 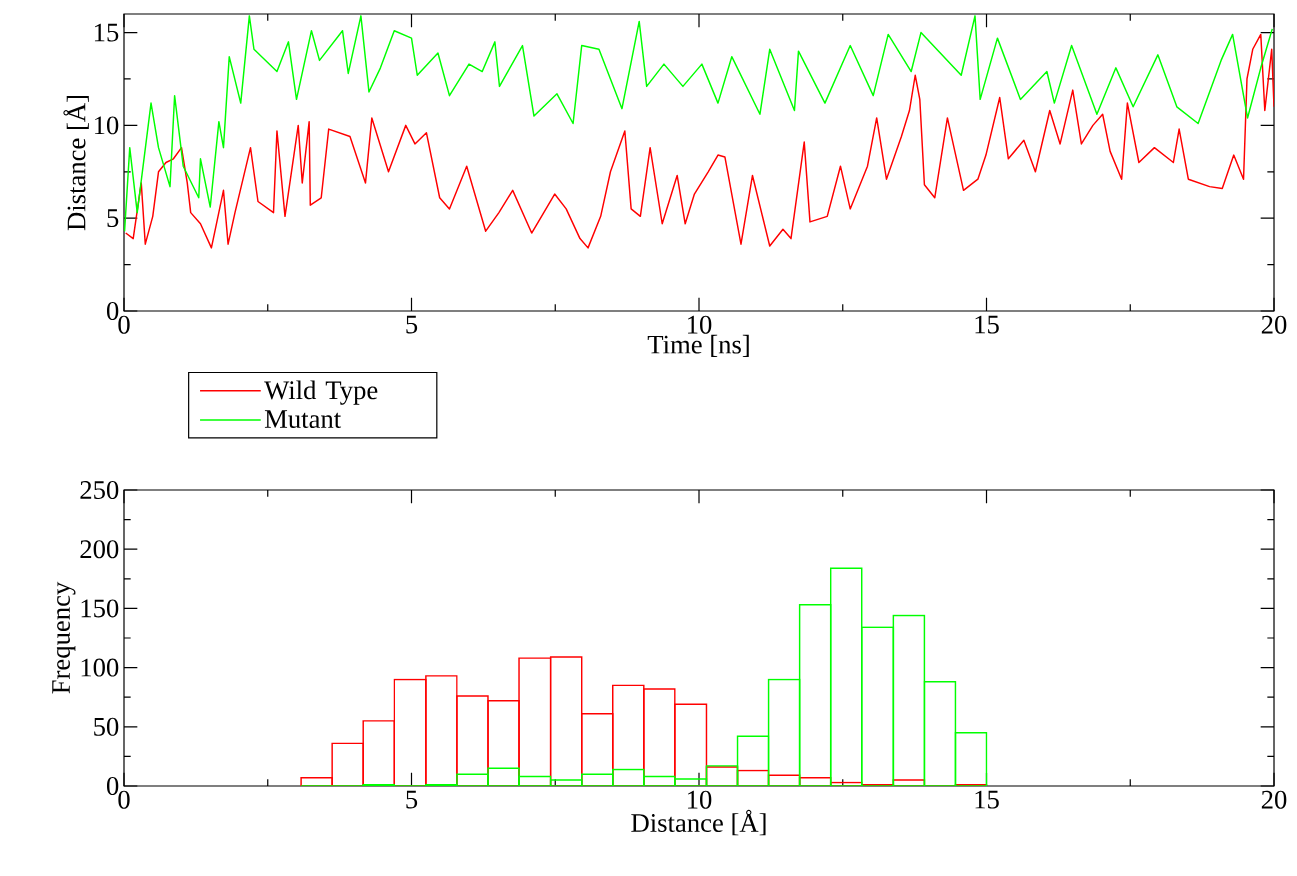 I want to click on y-tick-label: 200, so click(x=99, y=549).